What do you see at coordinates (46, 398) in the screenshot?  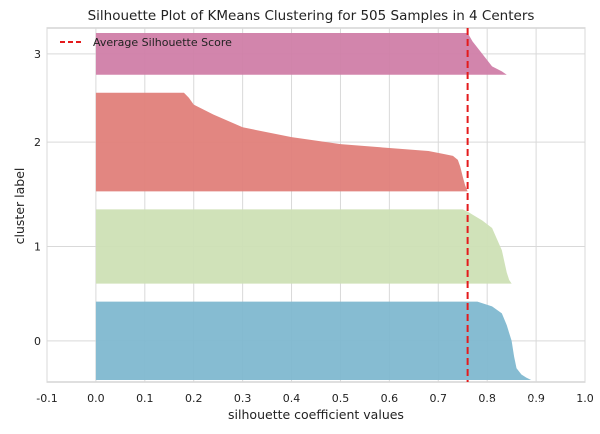 I see `x-tick-label: -0.1` at bounding box center [46, 398].